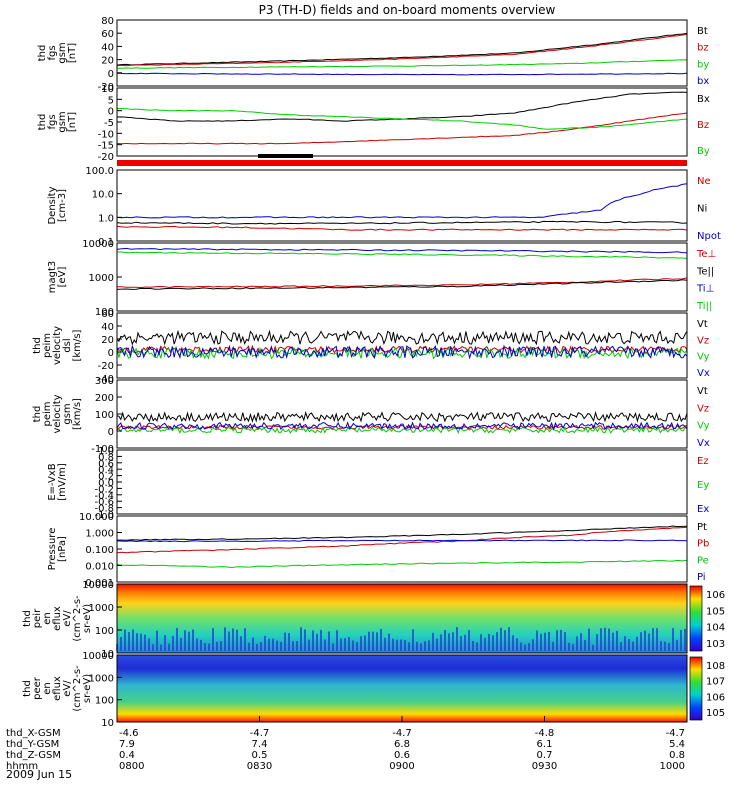  What do you see at coordinates (402, 414) in the screenshot?
I see `panel-frame` at bounding box center [402, 414].